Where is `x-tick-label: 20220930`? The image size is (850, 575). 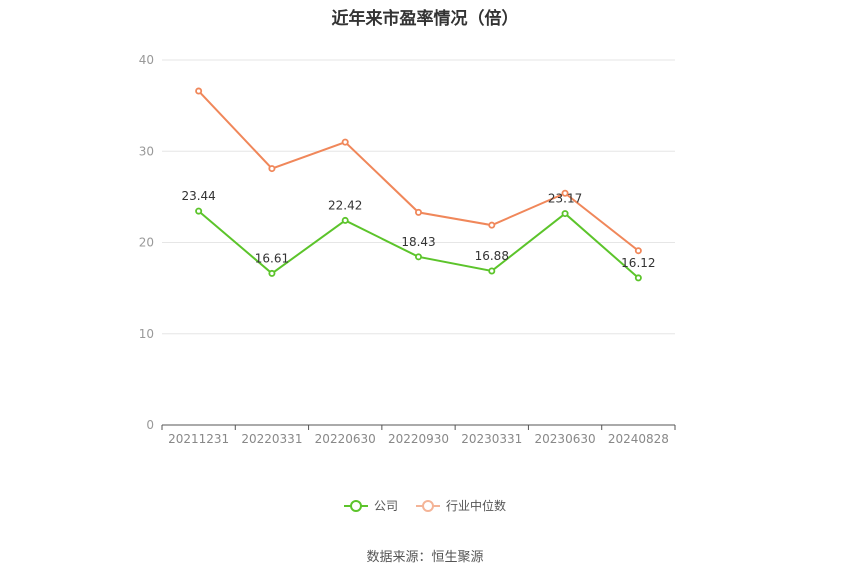
x-tick-label: 20220930 is located at coordinates (418, 439).